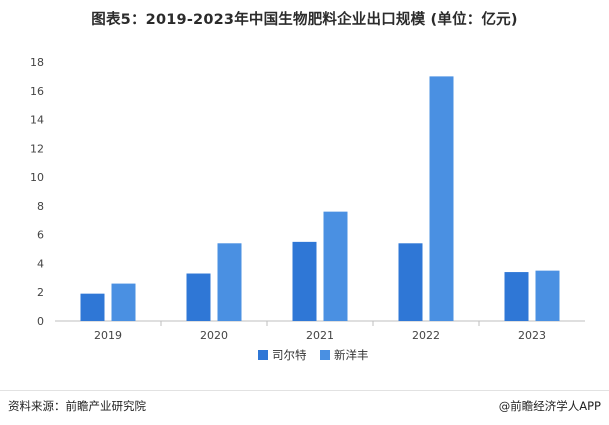 This screenshot has height=425, width=609. Describe the element at coordinates (37, 62) in the screenshot. I see `y-tick-label: 18` at that location.